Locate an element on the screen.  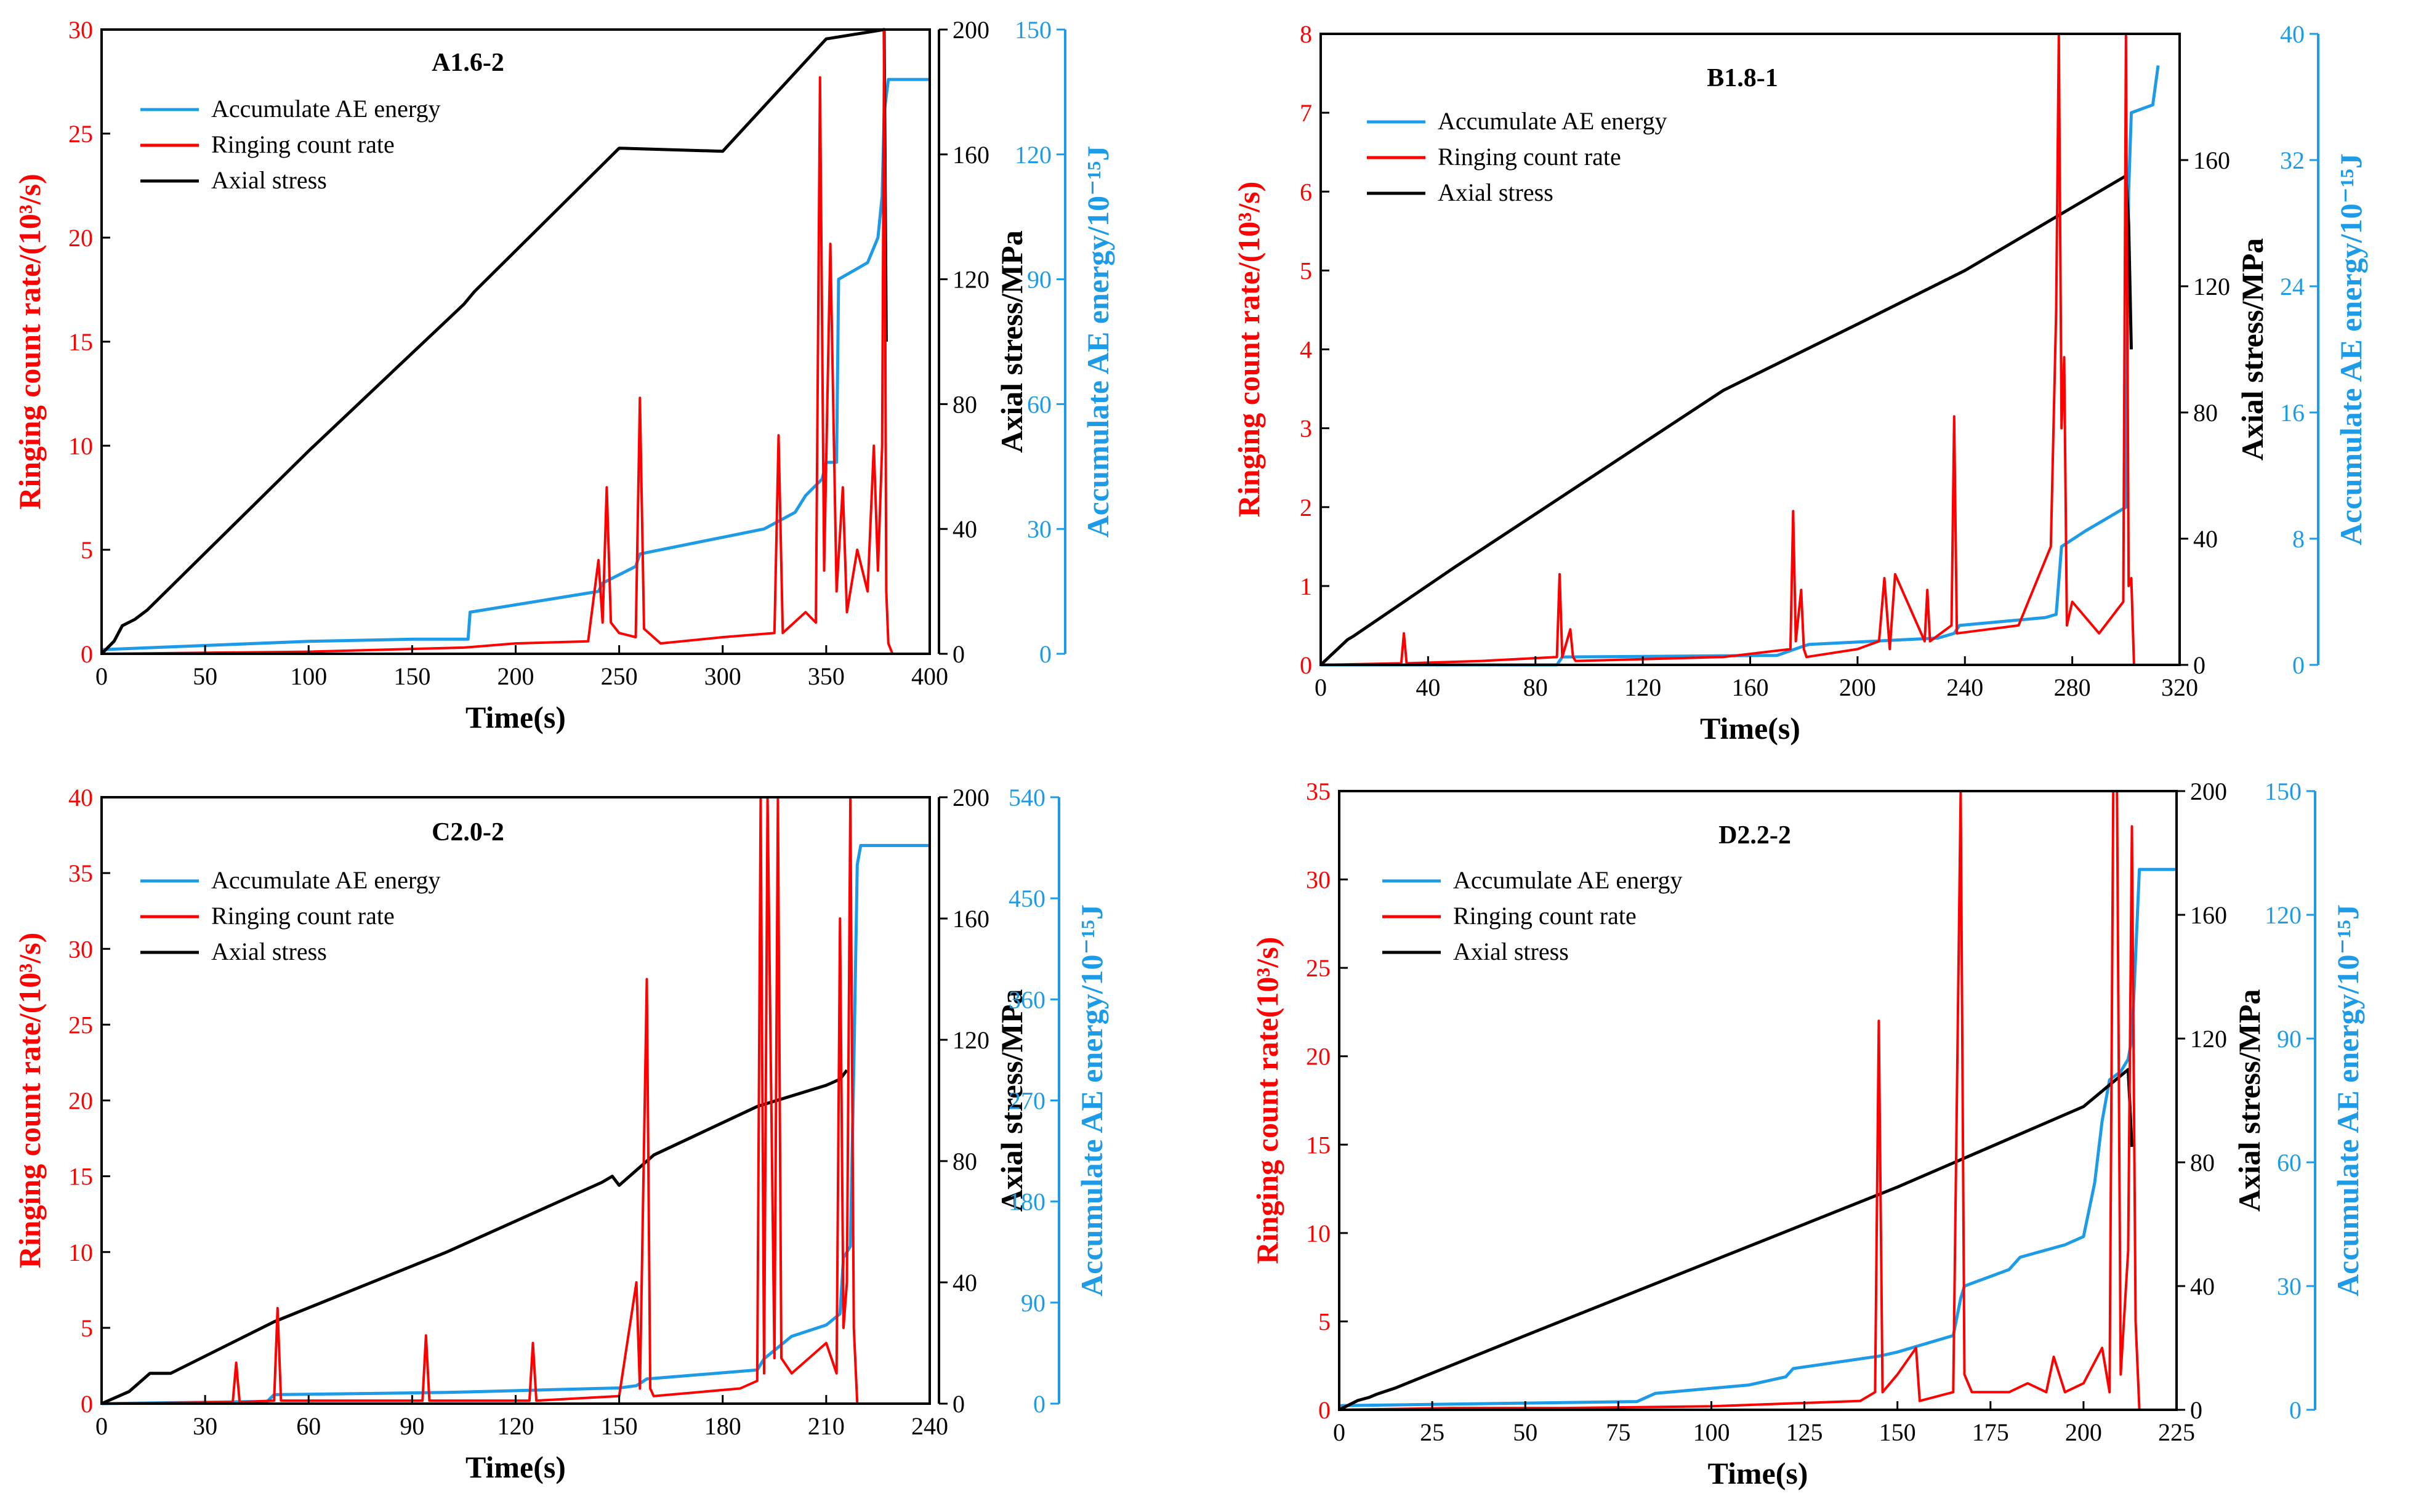
series-line-energy is located at coordinates (515, 1124).